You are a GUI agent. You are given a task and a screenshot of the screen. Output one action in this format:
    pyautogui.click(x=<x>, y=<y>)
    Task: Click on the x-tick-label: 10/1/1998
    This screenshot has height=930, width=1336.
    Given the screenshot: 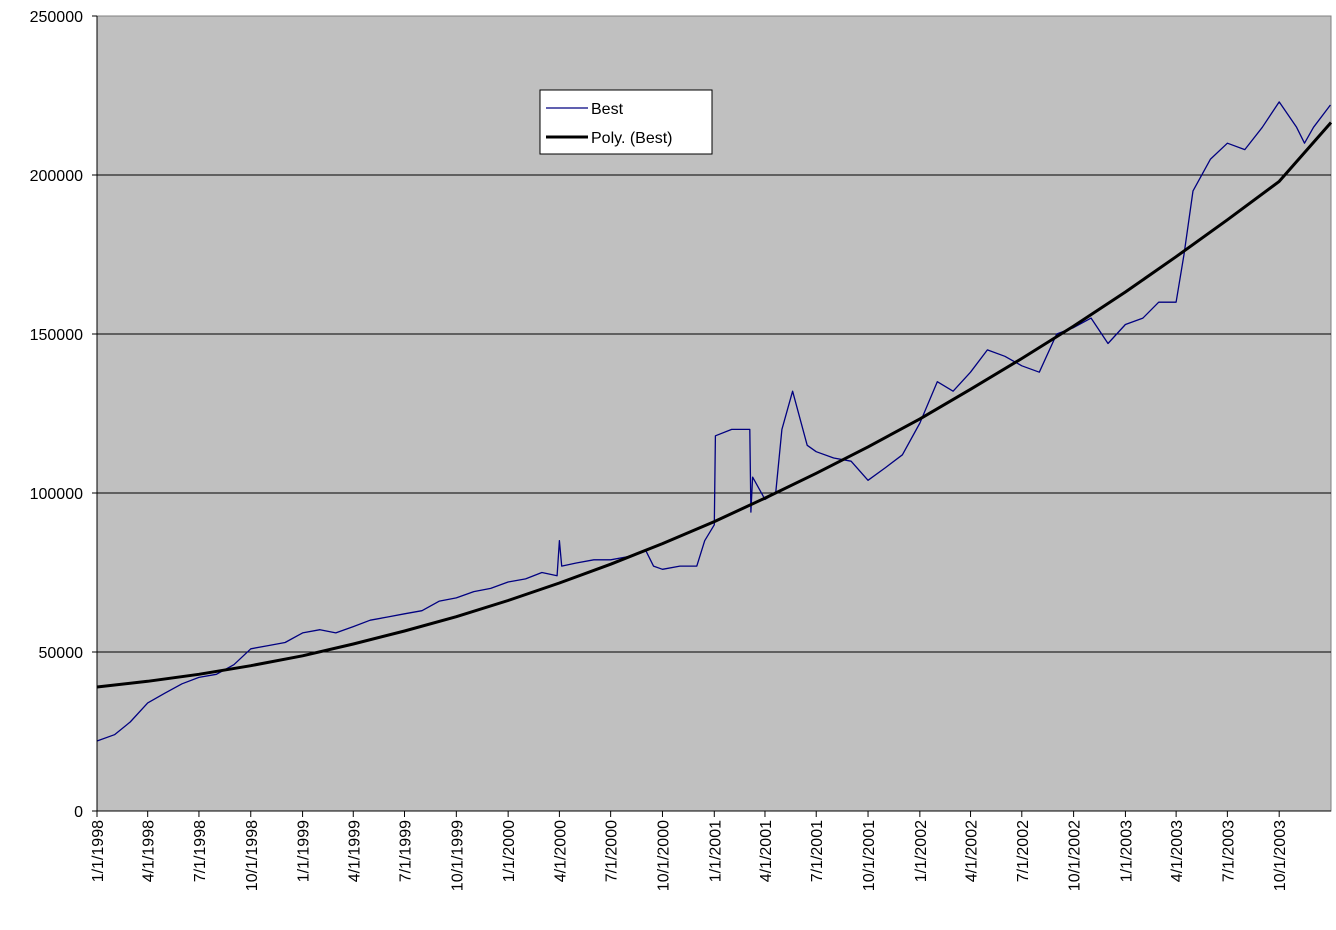 What is the action you would take?
    pyautogui.click(x=252, y=855)
    